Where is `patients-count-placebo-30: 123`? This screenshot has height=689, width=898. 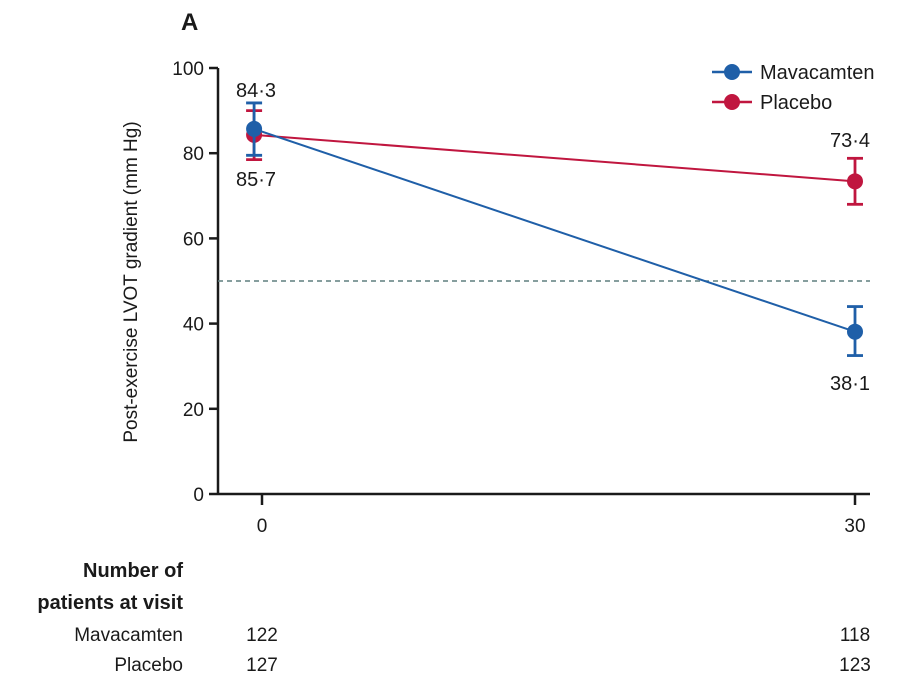 patients-count-placebo-30: 123 is located at coordinates (855, 665).